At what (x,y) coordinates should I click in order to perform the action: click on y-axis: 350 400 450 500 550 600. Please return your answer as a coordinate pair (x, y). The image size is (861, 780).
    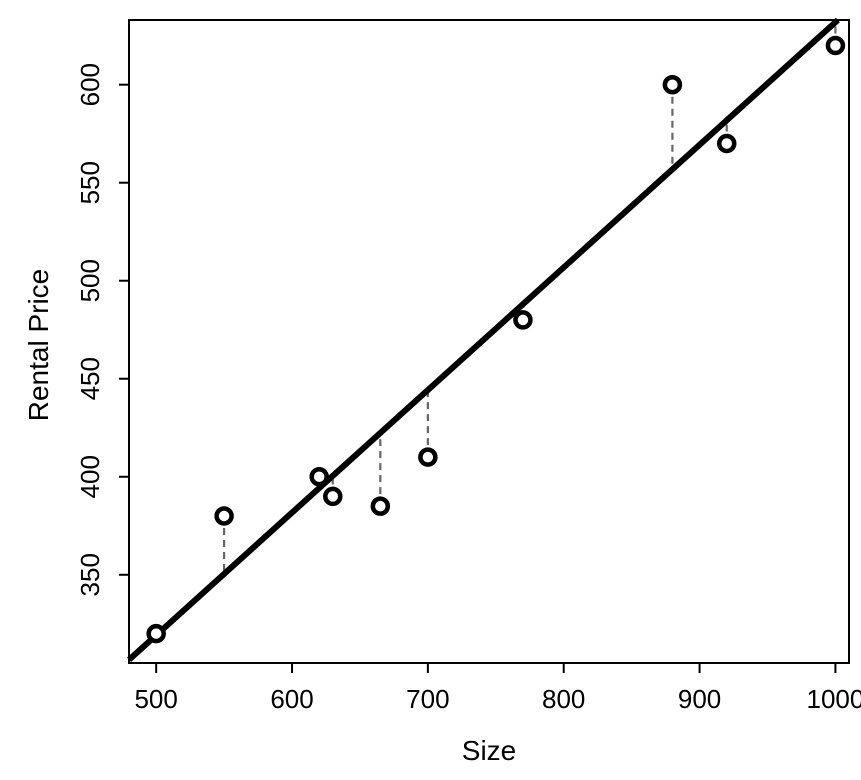
    Looking at the image, I should click on (102, 329).